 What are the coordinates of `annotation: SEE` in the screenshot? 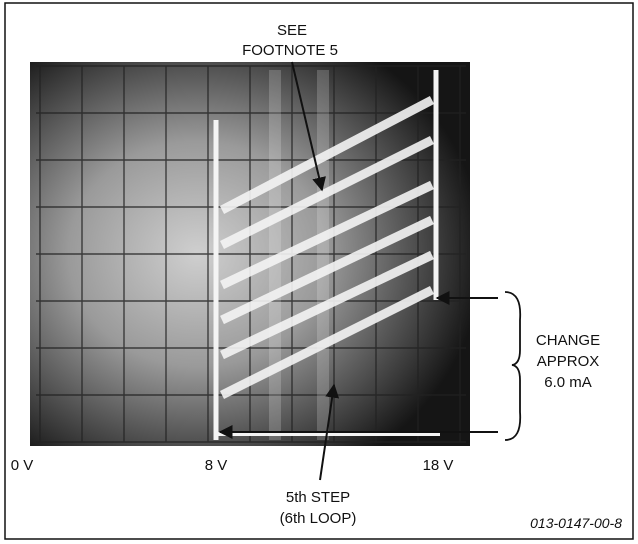 It's located at (292, 30).